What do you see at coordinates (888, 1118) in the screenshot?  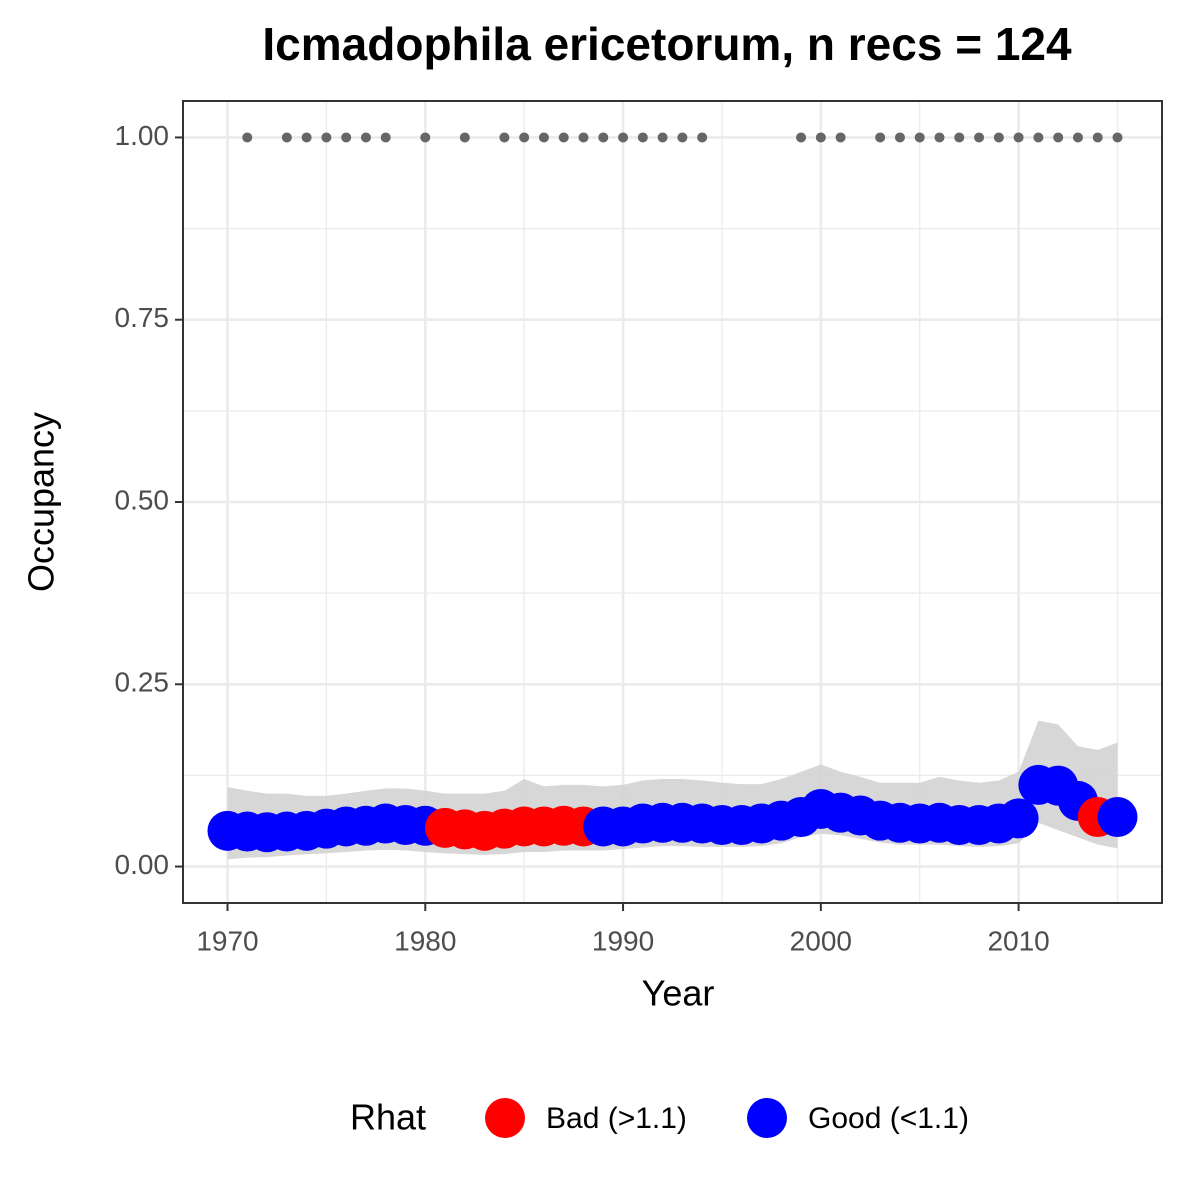 I see `legend-label: Good (<1.1)` at bounding box center [888, 1118].